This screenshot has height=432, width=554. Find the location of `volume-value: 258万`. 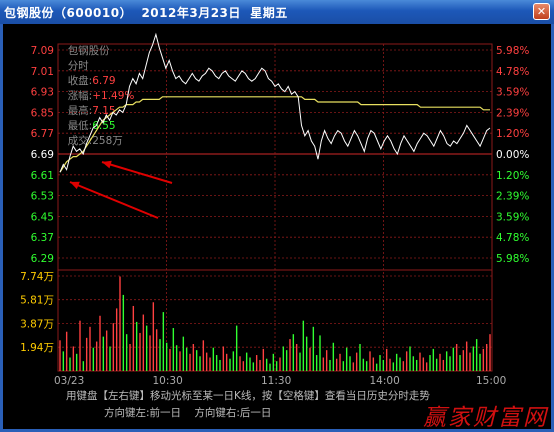

volume-value: 258万 is located at coordinates (107, 141).